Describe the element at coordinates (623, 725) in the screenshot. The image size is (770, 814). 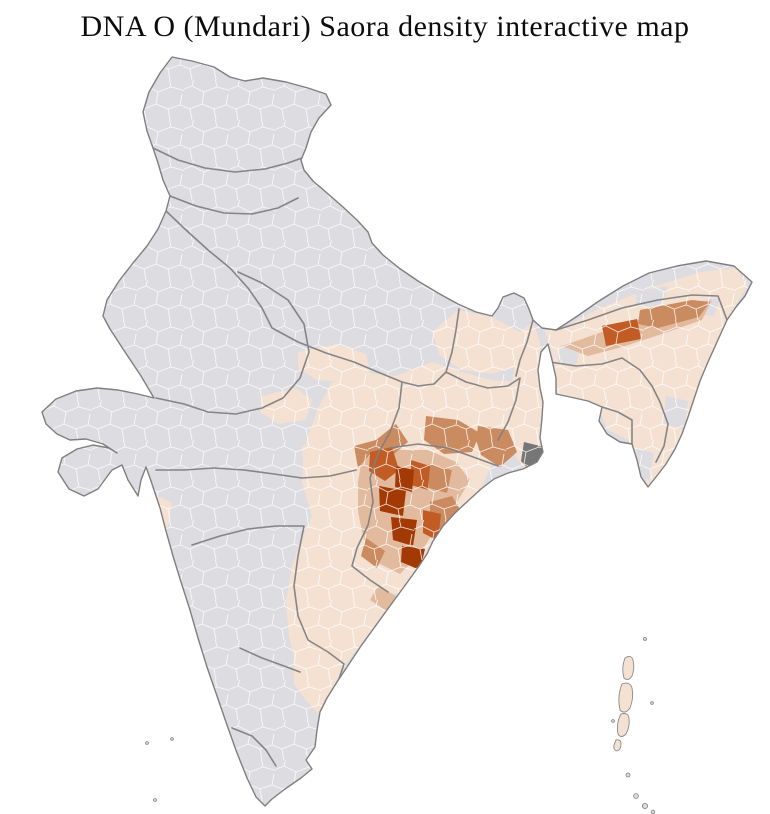
I see `andaman-south-island` at that location.